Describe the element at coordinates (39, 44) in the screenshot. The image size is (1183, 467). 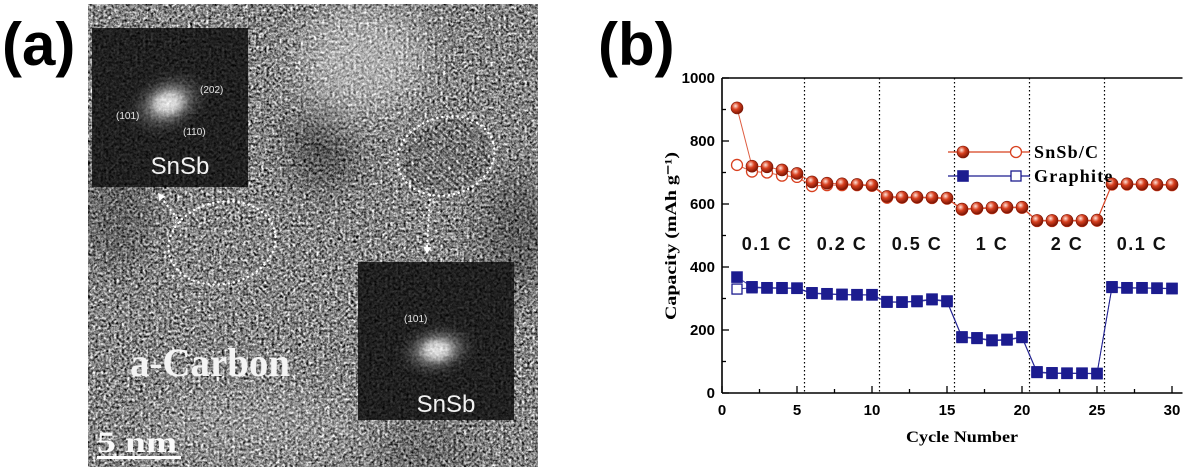
I see `panel-a-label: (a)` at that location.